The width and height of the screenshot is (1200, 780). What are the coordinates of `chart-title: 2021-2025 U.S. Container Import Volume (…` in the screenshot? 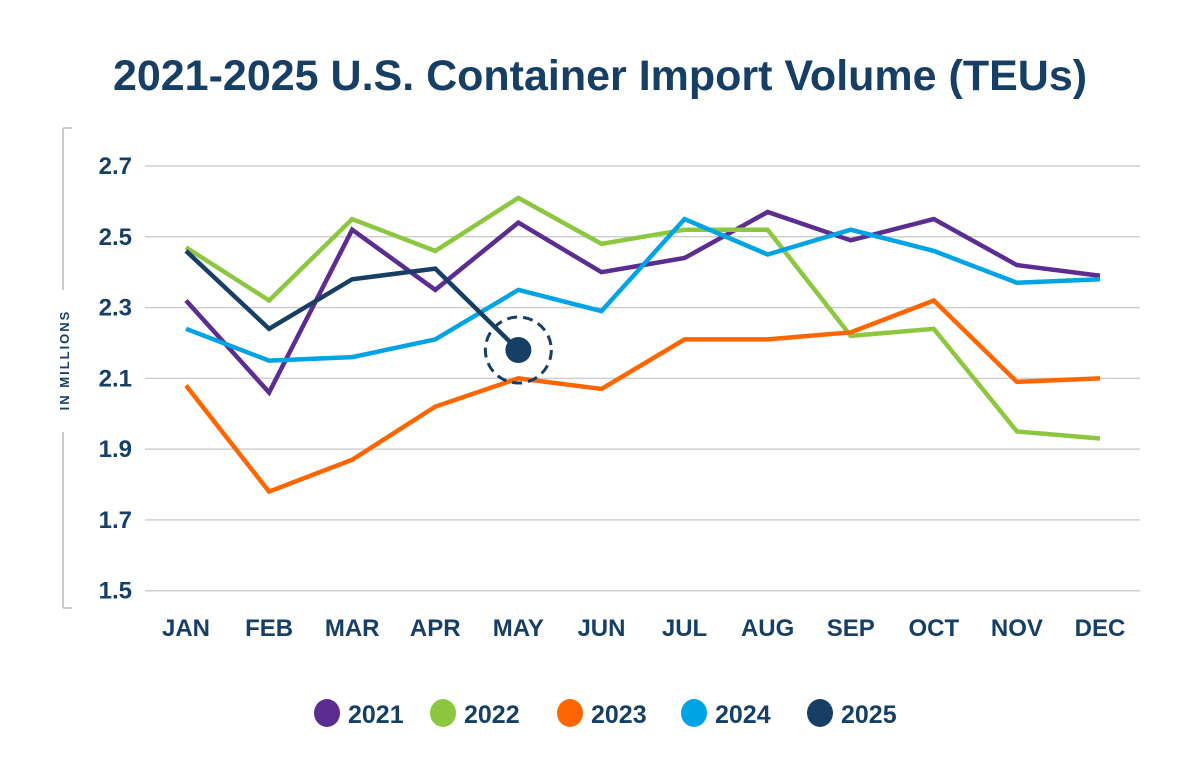 It's located at (600, 76).